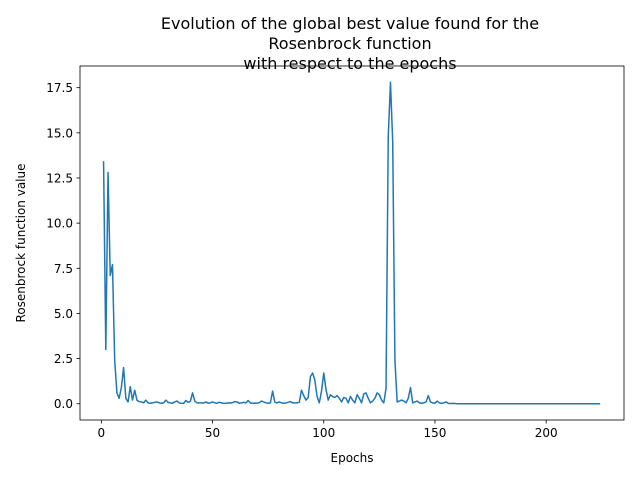 The width and height of the screenshot is (640, 480). I want to click on x-tick-label: 0, so click(102, 433).